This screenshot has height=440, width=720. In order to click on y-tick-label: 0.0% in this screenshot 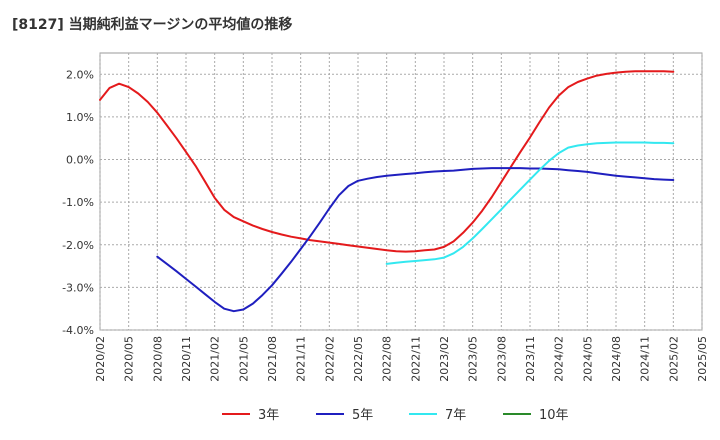, I will do `click(80, 160)`.